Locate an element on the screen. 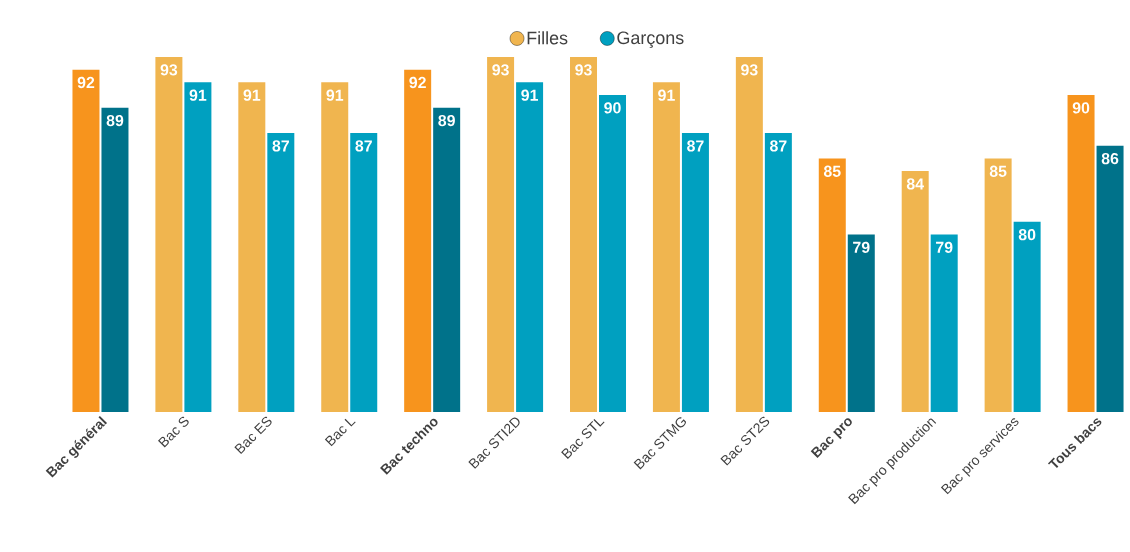 The height and width of the screenshot is (552, 1130). x-tick-label: Bac L is located at coordinates (340, 432).